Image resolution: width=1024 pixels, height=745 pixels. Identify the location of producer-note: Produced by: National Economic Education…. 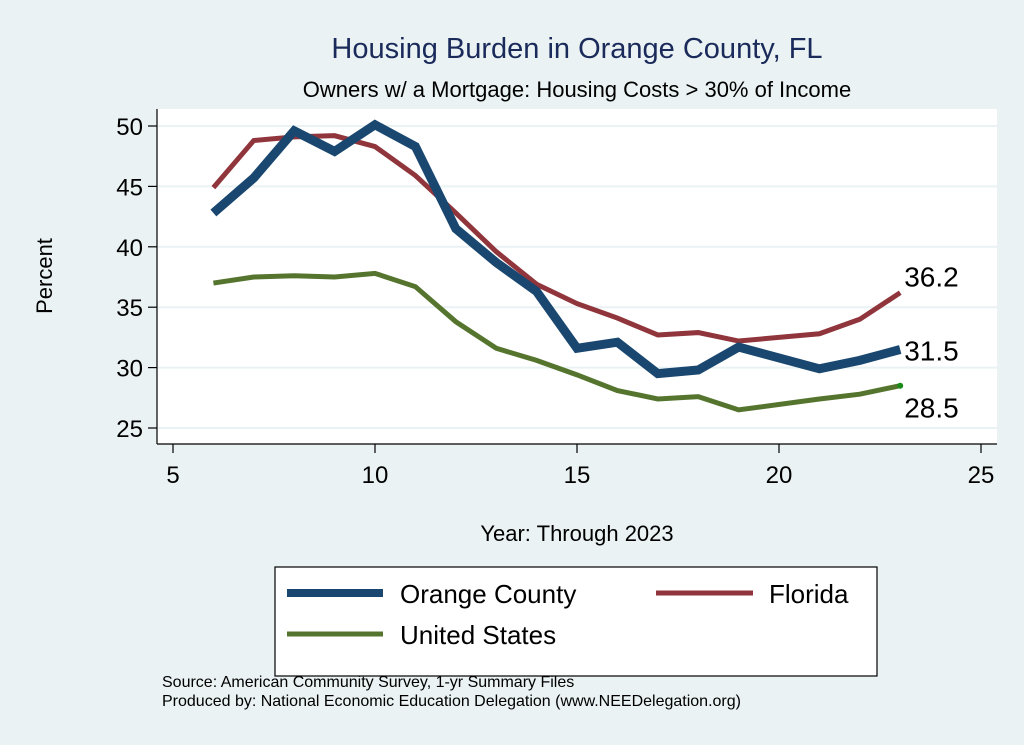
(451, 701).